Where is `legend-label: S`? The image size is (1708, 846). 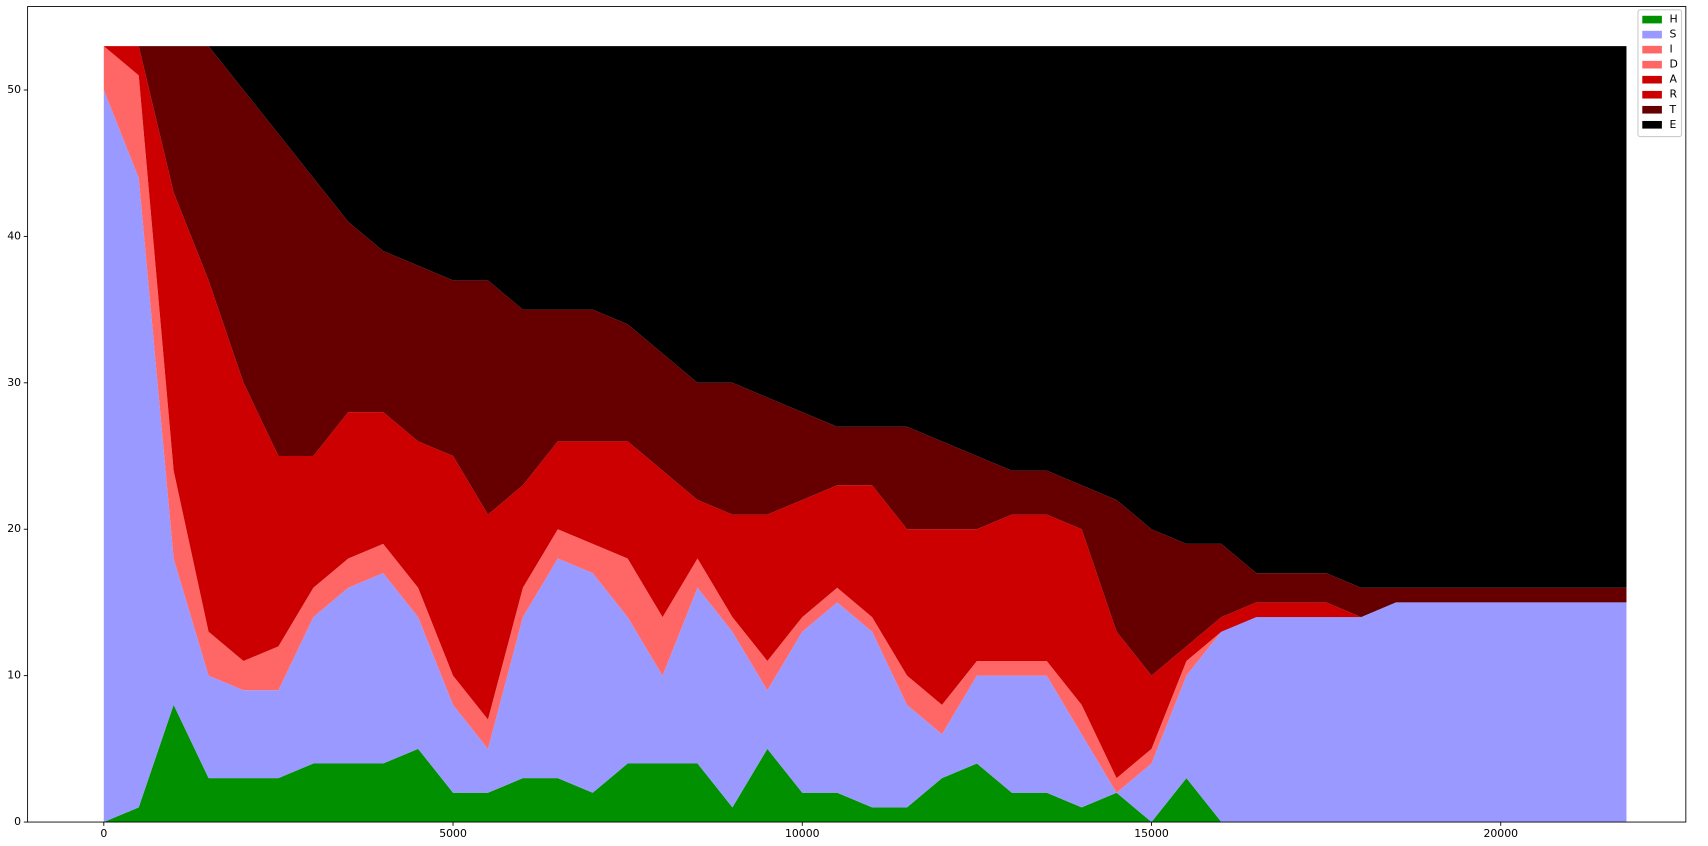
legend-label: S is located at coordinates (1673, 34).